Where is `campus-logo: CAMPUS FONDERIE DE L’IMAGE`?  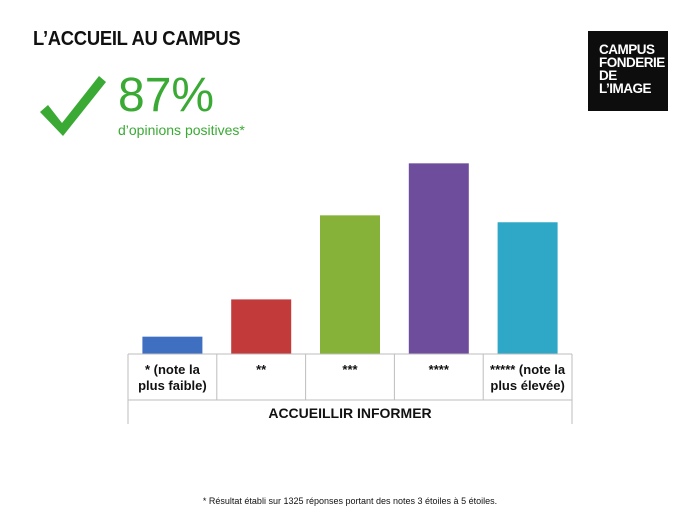
campus-logo: CAMPUS FONDERIE DE L’IMAGE is located at coordinates (628, 71).